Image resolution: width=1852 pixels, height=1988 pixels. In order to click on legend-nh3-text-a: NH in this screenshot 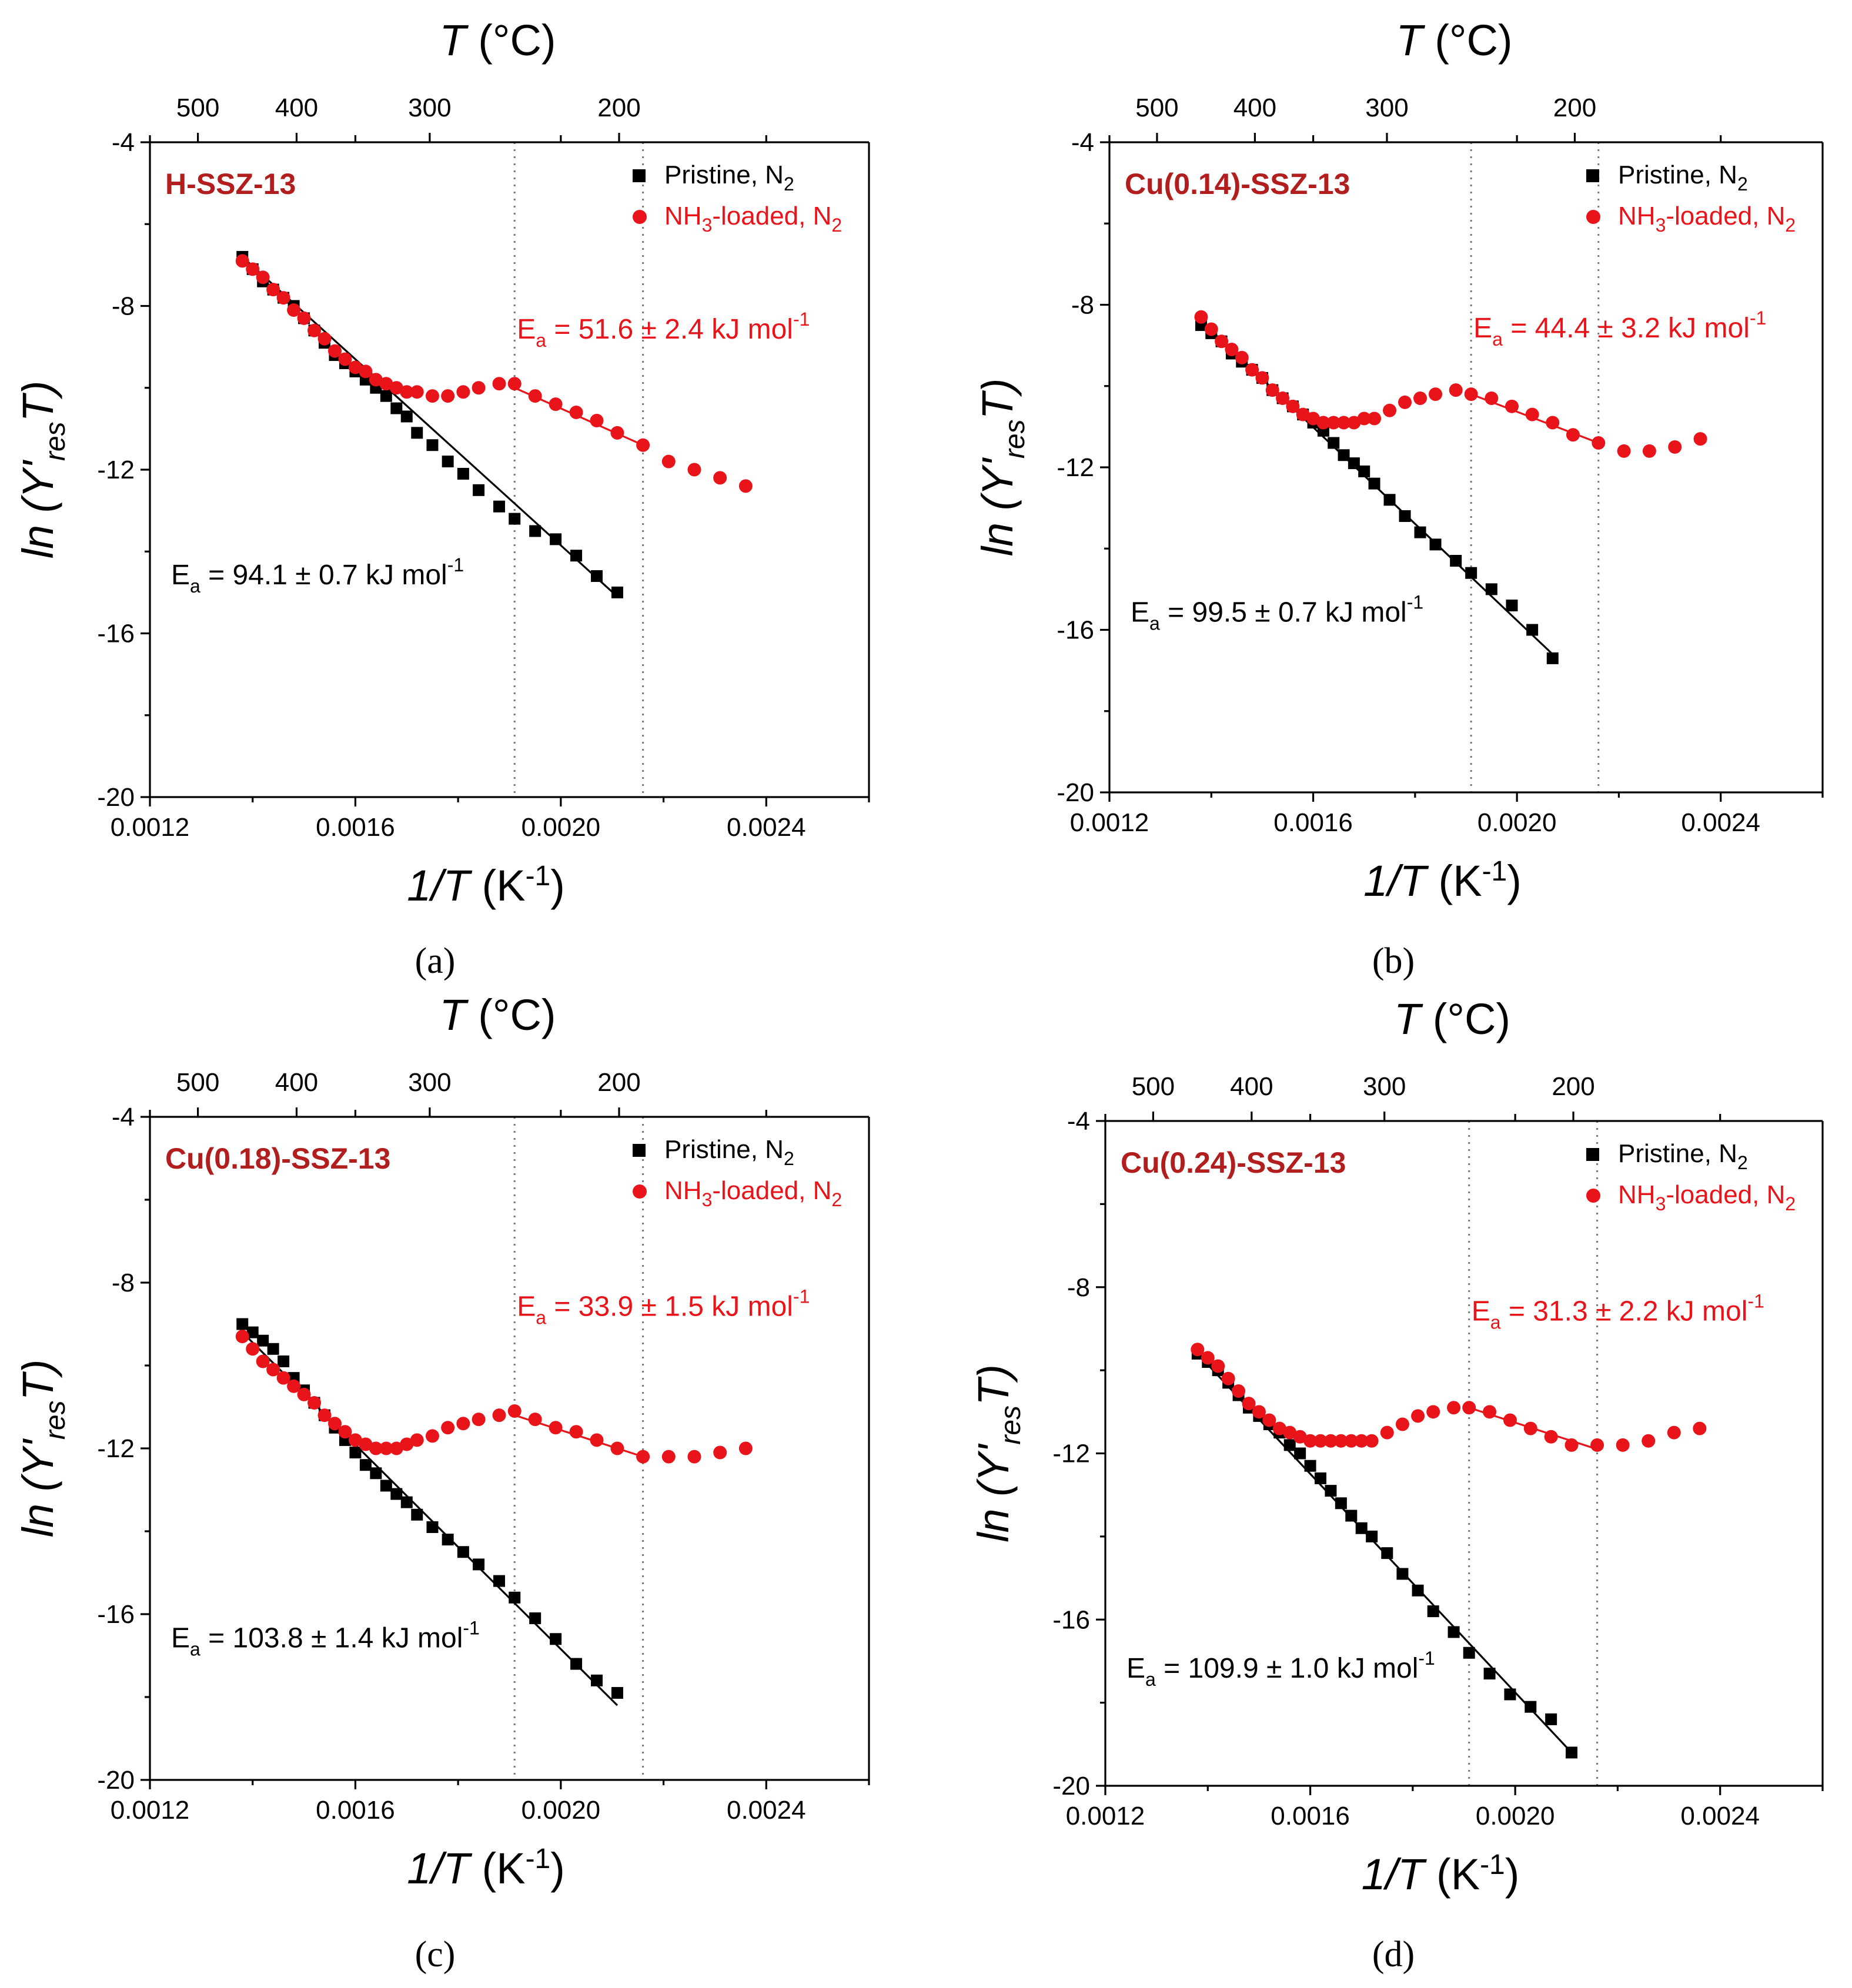, I will do `click(683, 216)`.